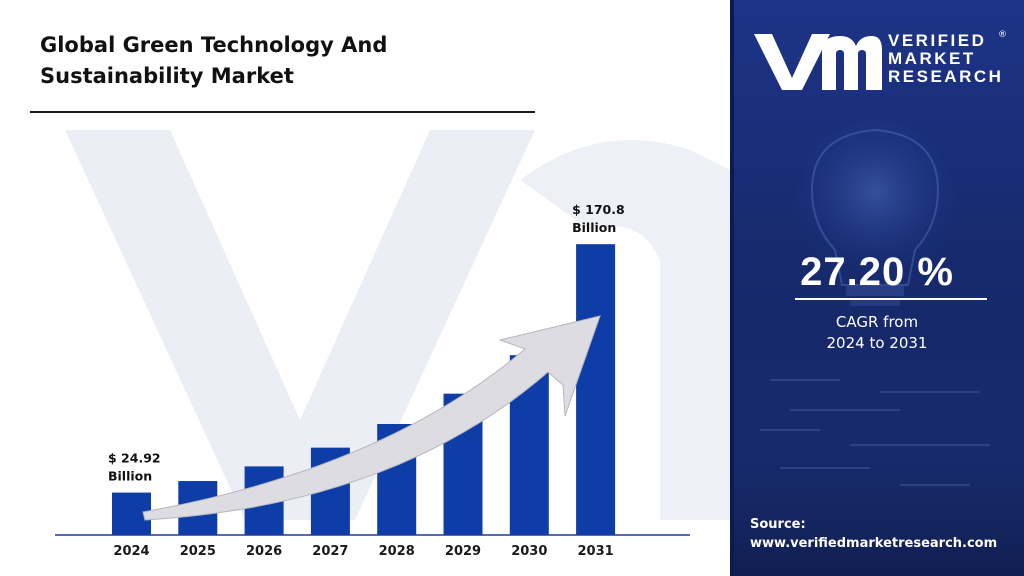  I want to click on brand-line-1: VERIFIED, so click(937, 40).